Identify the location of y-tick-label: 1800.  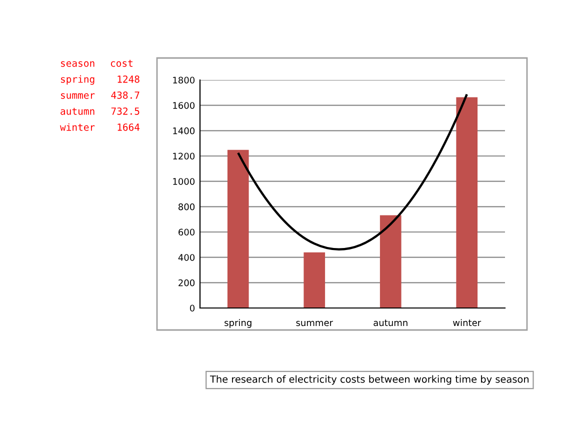
(184, 80).